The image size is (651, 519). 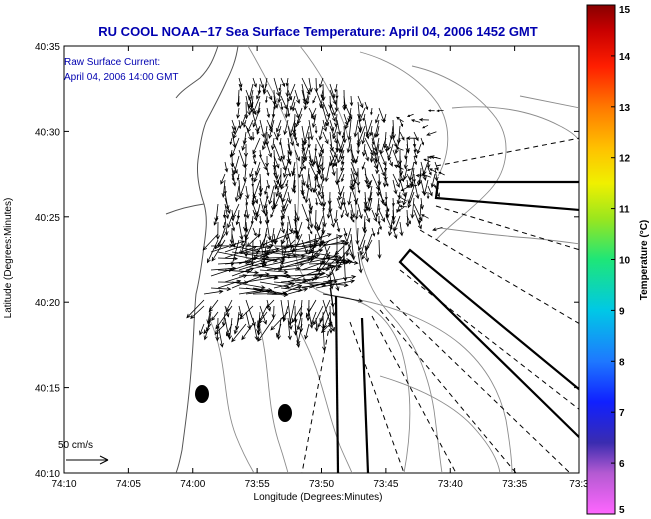 What do you see at coordinates (318, 497) in the screenshot?
I see `x-axis-label: Longitude (Degrees:Minutes)` at bounding box center [318, 497].